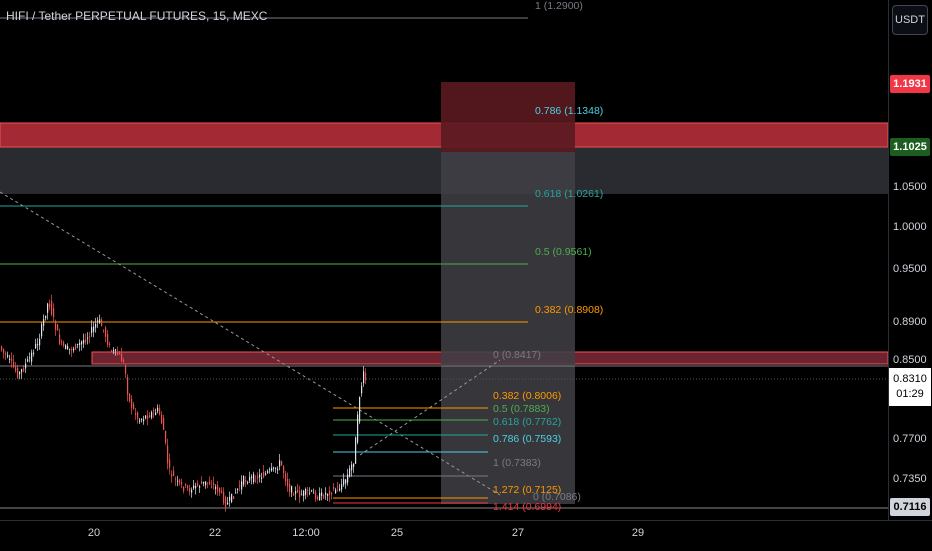 The width and height of the screenshot is (932, 551). What do you see at coordinates (410, 455) in the screenshot?
I see `fib-lower-lines` at bounding box center [410, 455].